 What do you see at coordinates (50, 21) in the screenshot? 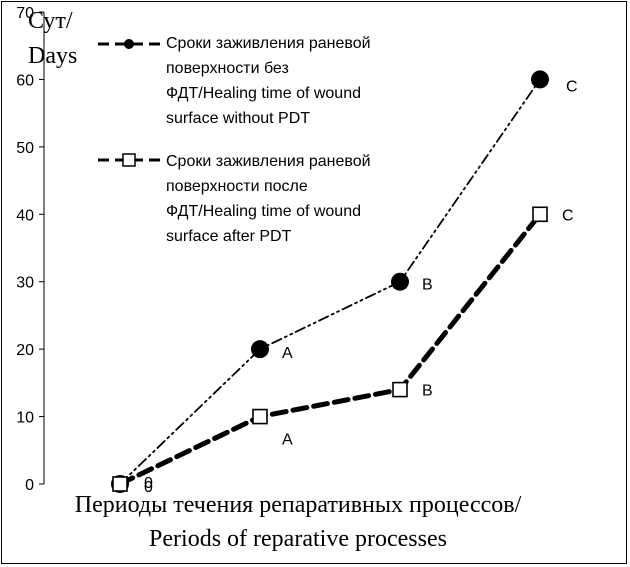
I see `y-axis-title-line-1: Сут/` at bounding box center [50, 21].